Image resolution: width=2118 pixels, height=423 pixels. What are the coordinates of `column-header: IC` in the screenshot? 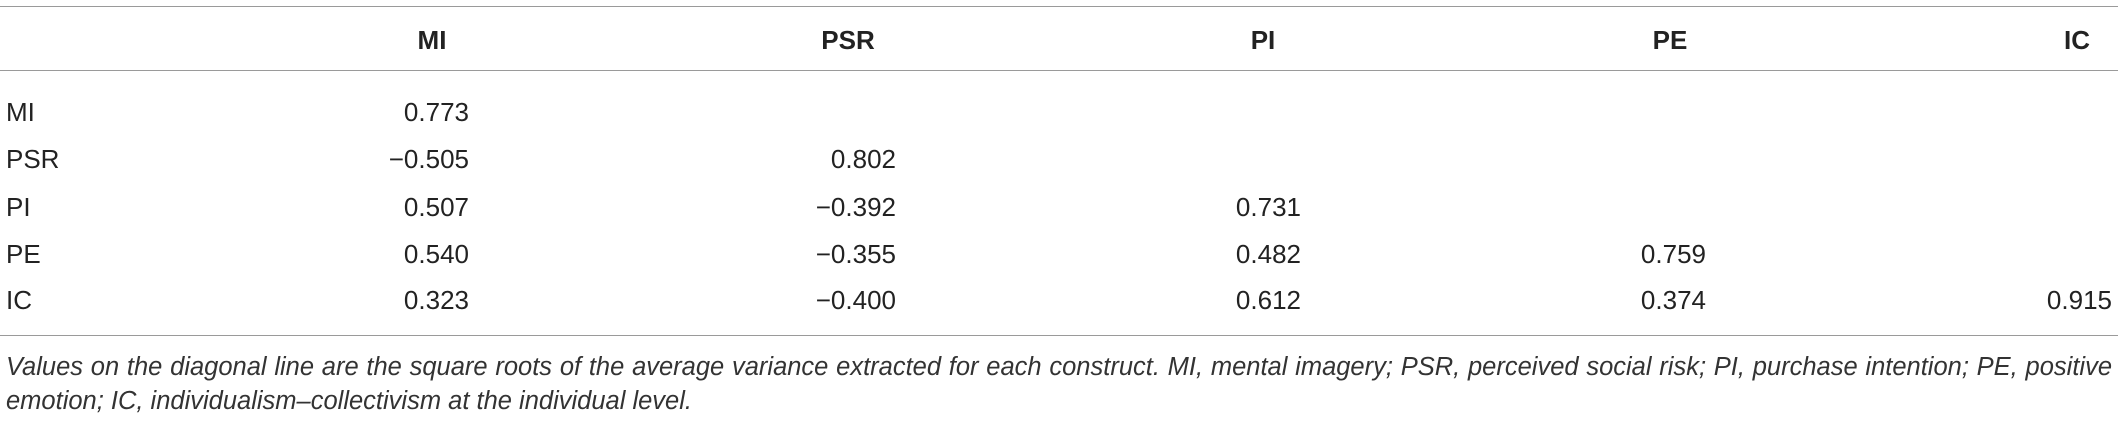 It's located at (2077, 40).